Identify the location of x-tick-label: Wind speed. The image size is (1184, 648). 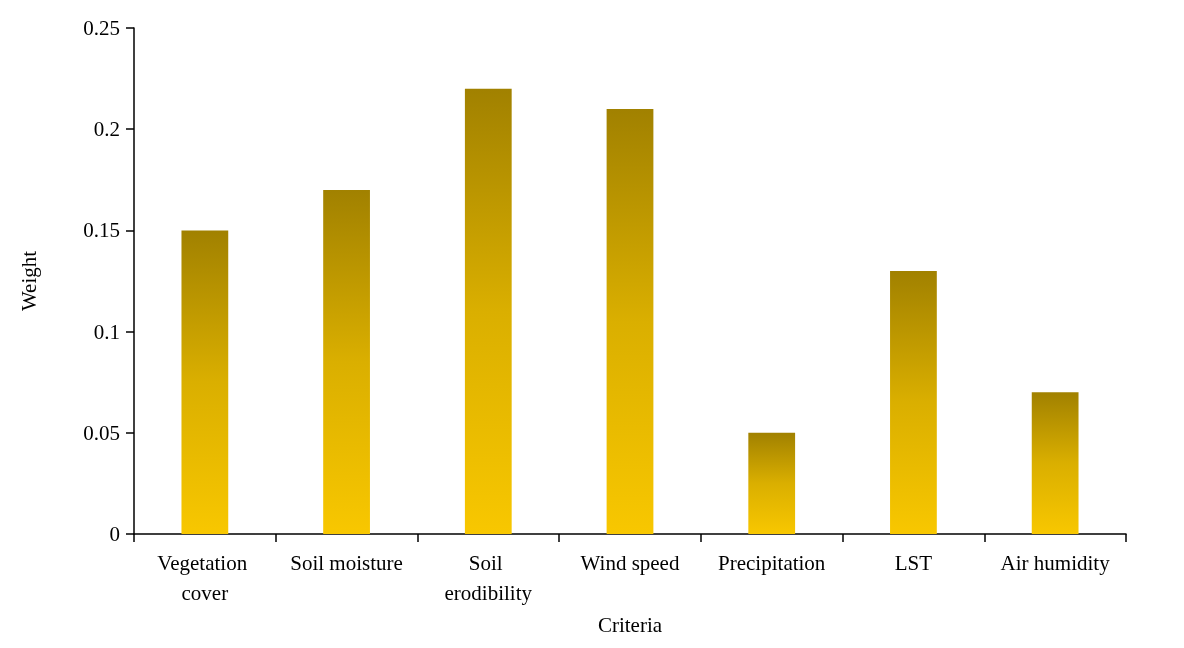
(630, 563).